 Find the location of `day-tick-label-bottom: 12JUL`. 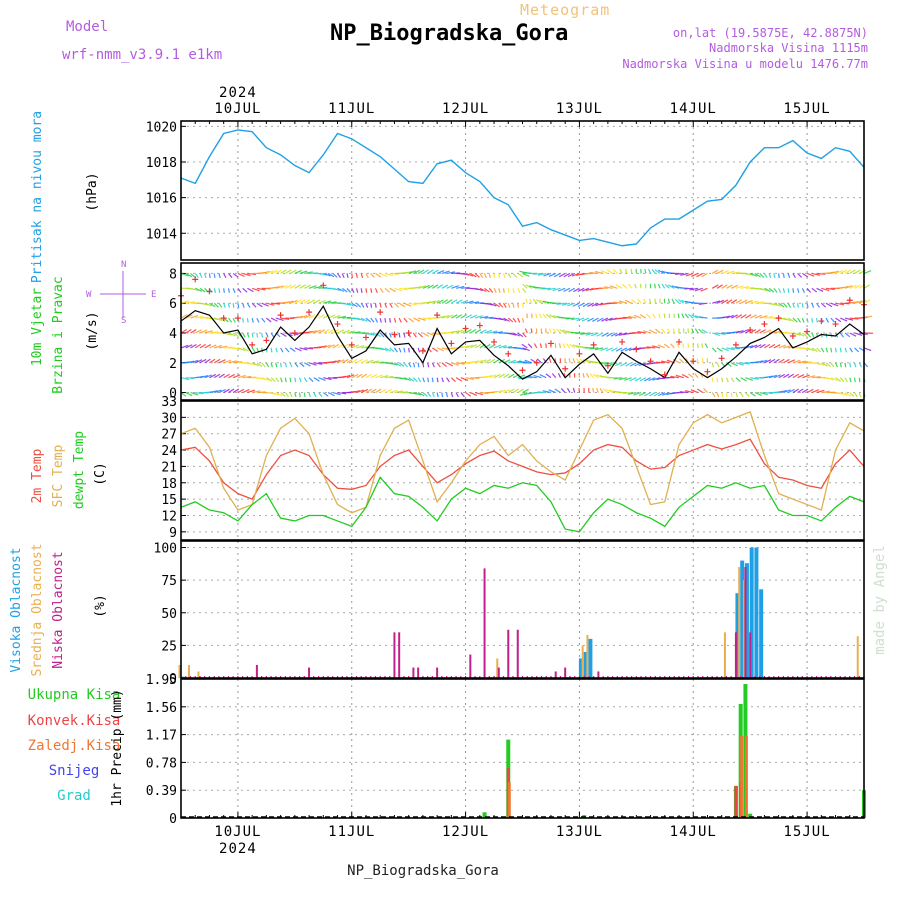

day-tick-label-bottom: 12JUL is located at coordinates (465, 832).